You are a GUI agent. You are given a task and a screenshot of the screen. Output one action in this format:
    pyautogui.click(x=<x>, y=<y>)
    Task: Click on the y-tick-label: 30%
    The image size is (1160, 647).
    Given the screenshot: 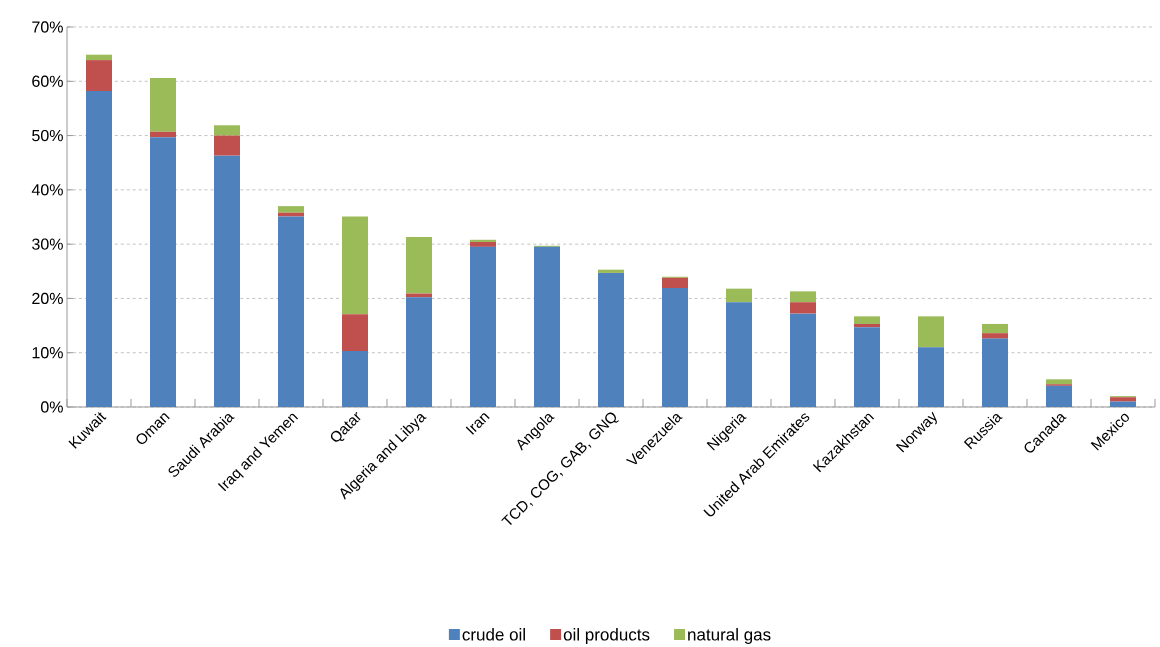 What is the action you would take?
    pyautogui.click(x=47, y=244)
    